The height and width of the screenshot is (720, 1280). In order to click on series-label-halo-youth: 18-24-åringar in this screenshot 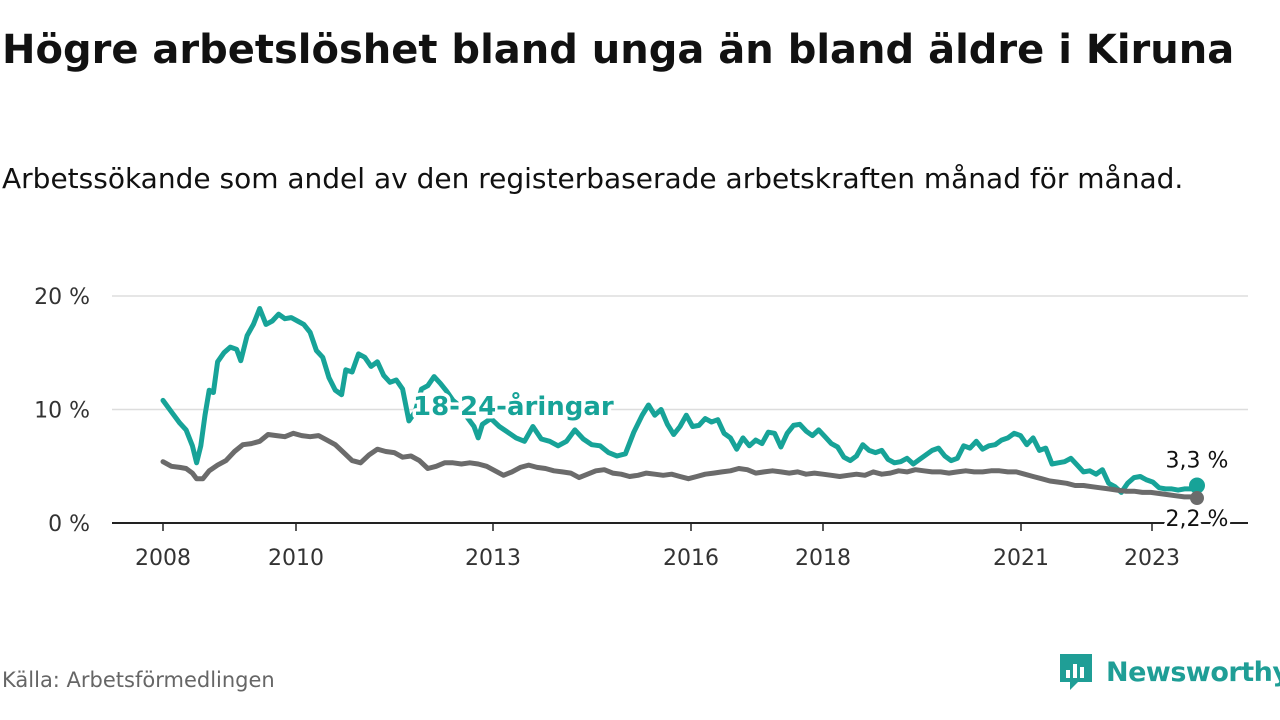, I will do `click(513, 406)`.